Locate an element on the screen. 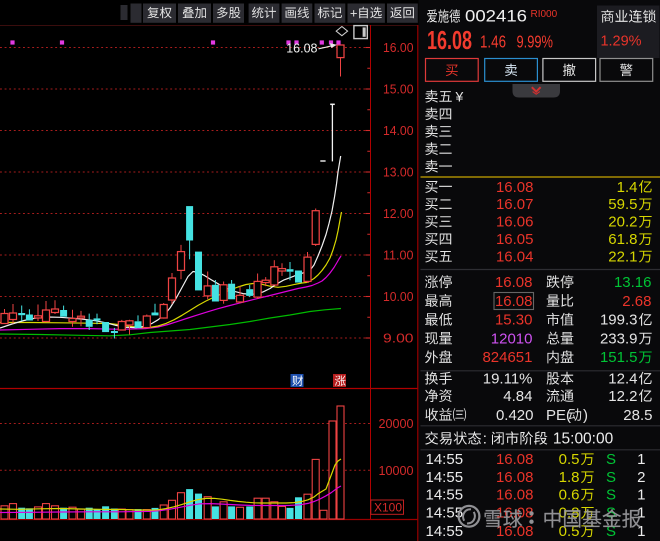  svg-text: 15.00 is located at coordinates (398, 89).